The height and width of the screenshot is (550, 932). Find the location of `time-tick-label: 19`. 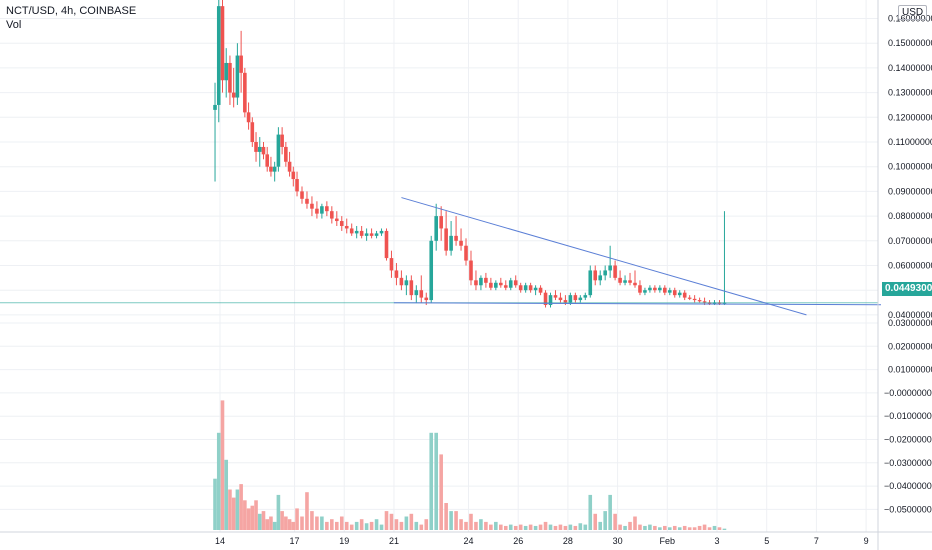

time-tick-label: 19 is located at coordinates (344, 541).